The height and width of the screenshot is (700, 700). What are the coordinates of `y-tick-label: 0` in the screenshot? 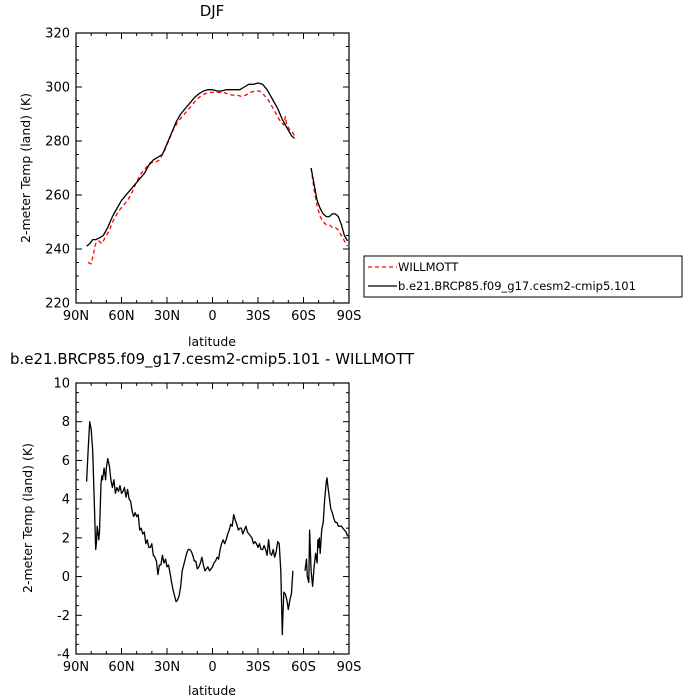 It's located at (66, 577).